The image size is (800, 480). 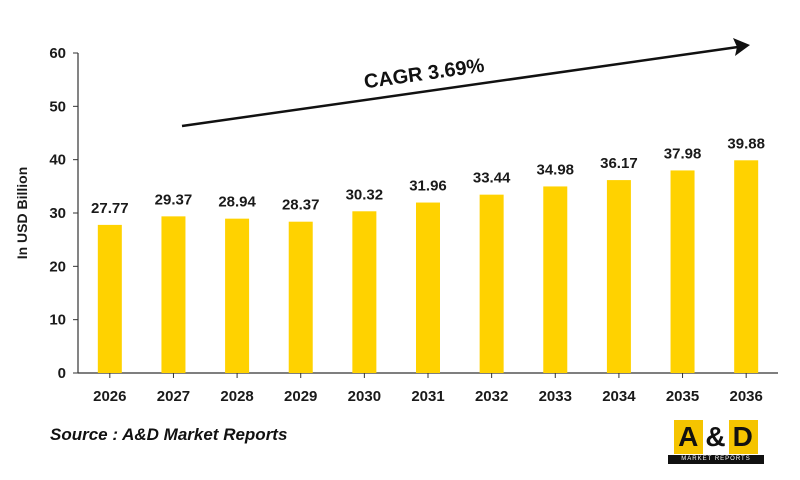 What do you see at coordinates (491, 283) in the screenshot?
I see `bar-2032` at bounding box center [491, 283].